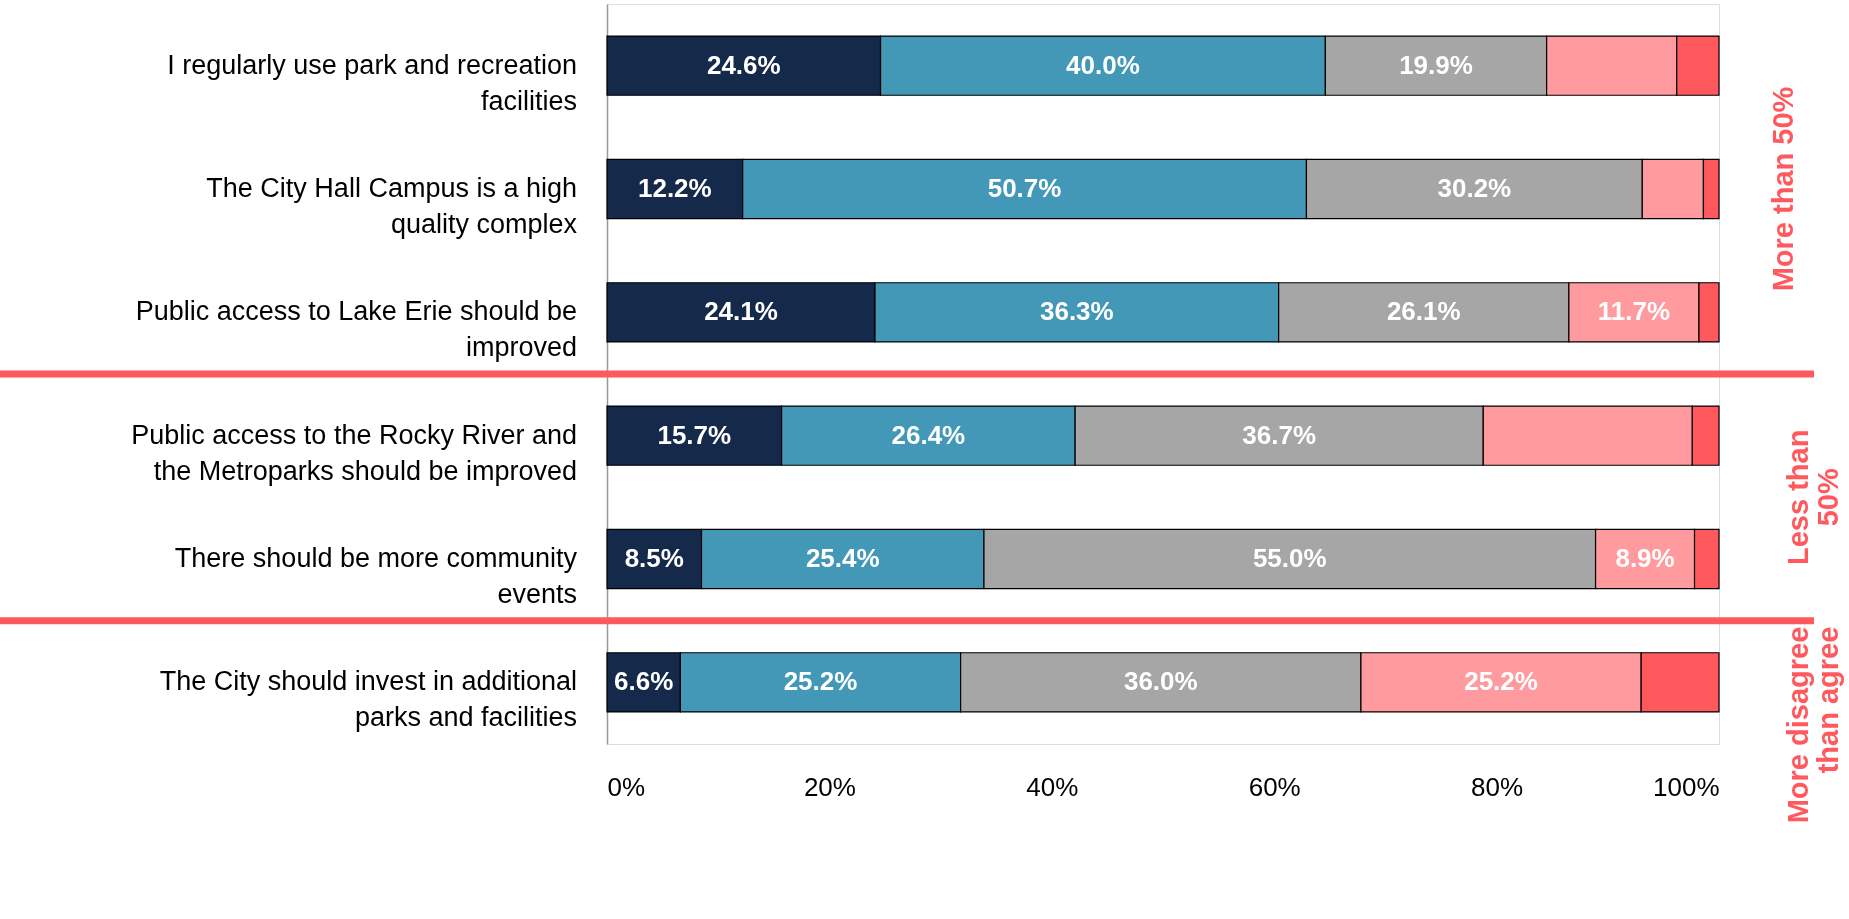 This screenshot has width=1849, height=919. Describe the element at coordinates (1423, 311) in the screenshot. I see `data-label: 26.1%` at that location.